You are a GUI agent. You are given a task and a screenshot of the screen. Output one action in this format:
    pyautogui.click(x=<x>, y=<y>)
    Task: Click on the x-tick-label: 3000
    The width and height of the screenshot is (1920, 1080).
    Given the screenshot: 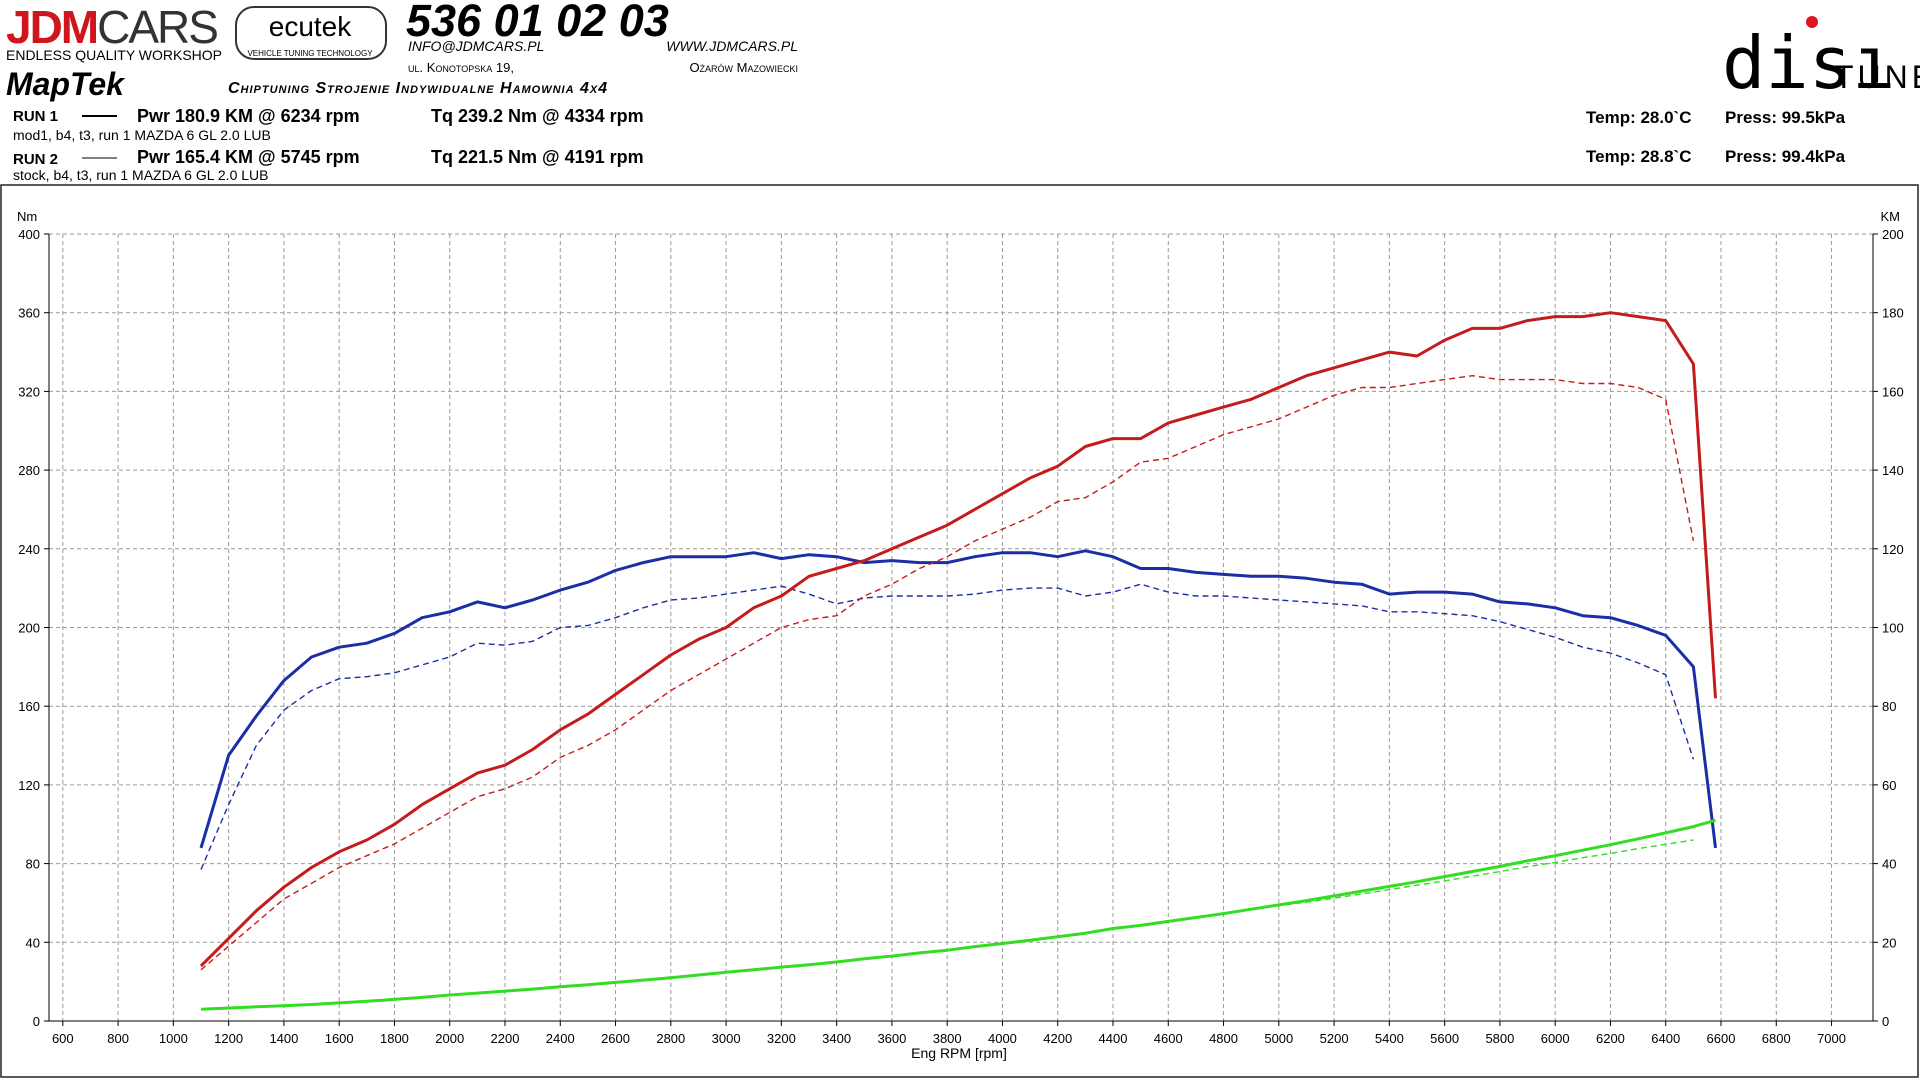 What is the action you would take?
    pyautogui.click(x=726, y=1038)
    